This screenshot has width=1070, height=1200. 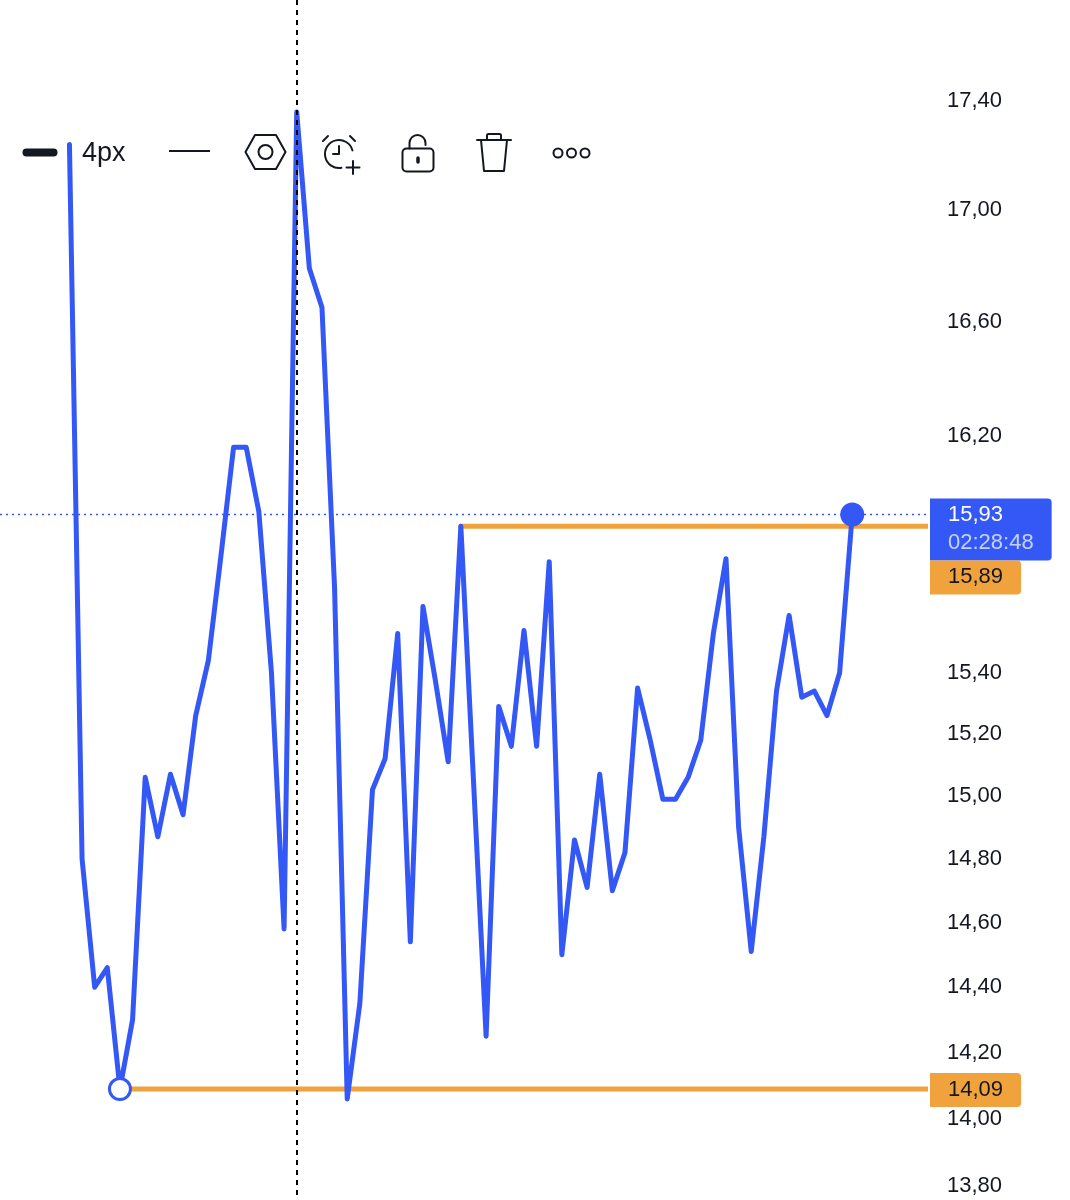 What do you see at coordinates (976, 1089) in the screenshot?
I see `data-label: 14,09` at bounding box center [976, 1089].